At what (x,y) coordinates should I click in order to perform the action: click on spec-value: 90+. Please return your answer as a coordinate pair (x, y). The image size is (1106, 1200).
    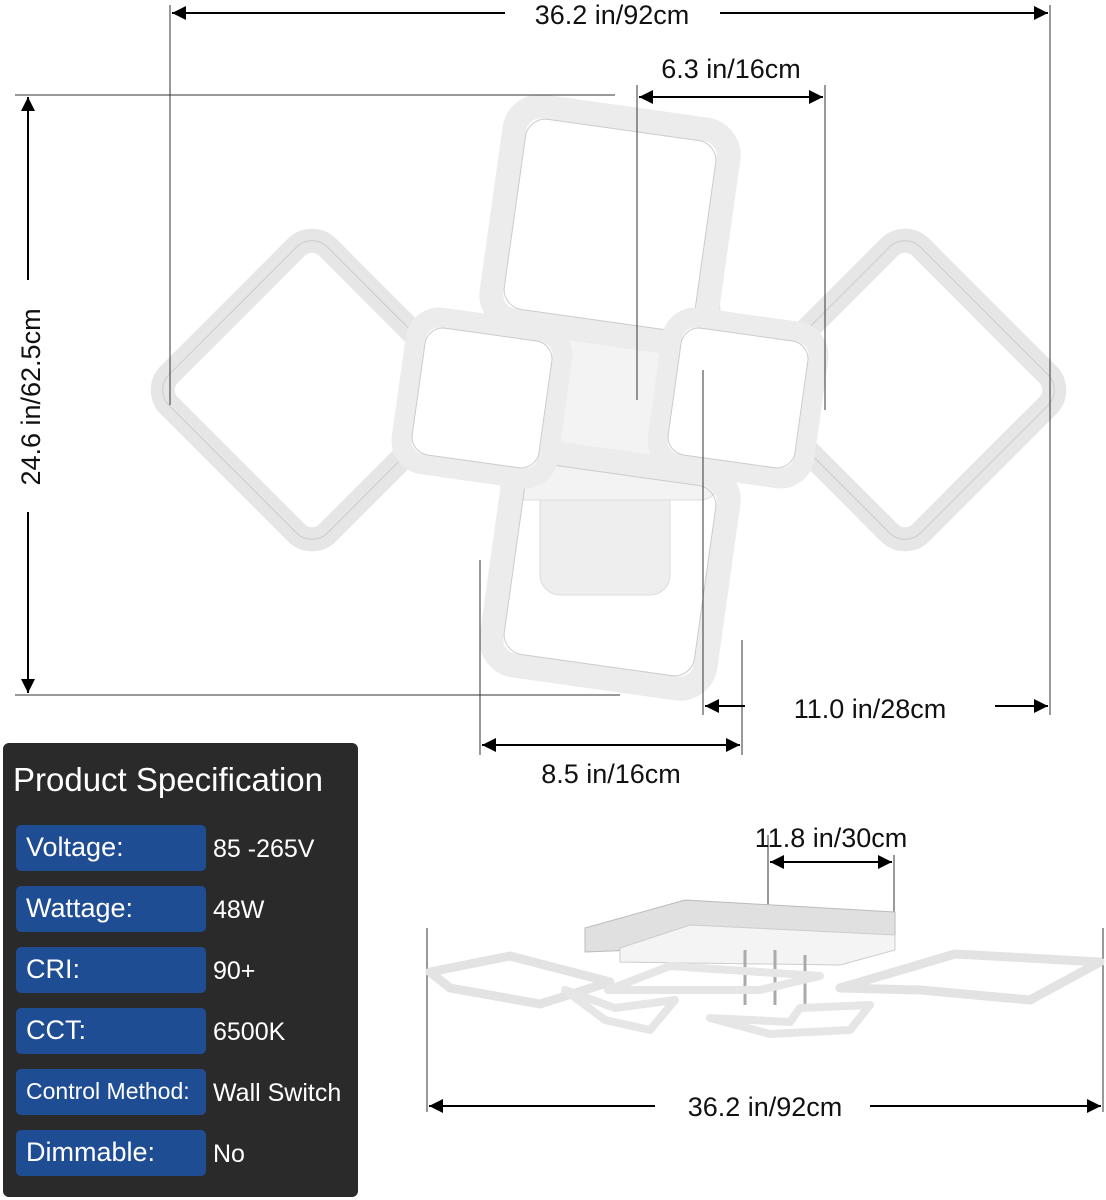
    Looking at the image, I should click on (234, 971).